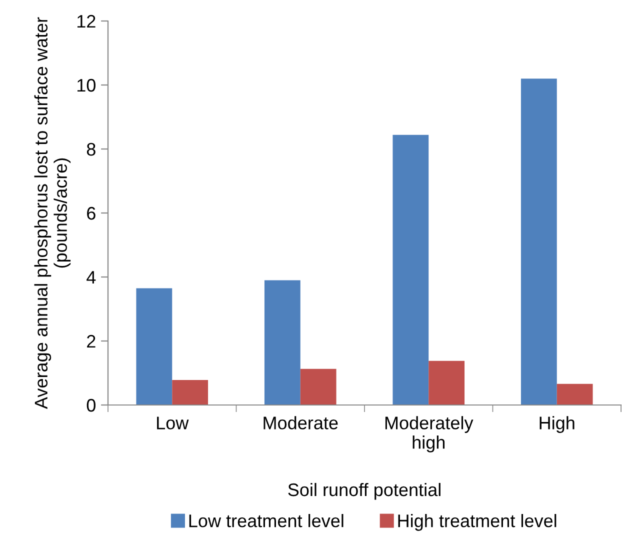 The image size is (622, 552). What do you see at coordinates (301, 423) in the screenshot?
I see `x-tick-label: Moderate` at bounding box center [301, 423].